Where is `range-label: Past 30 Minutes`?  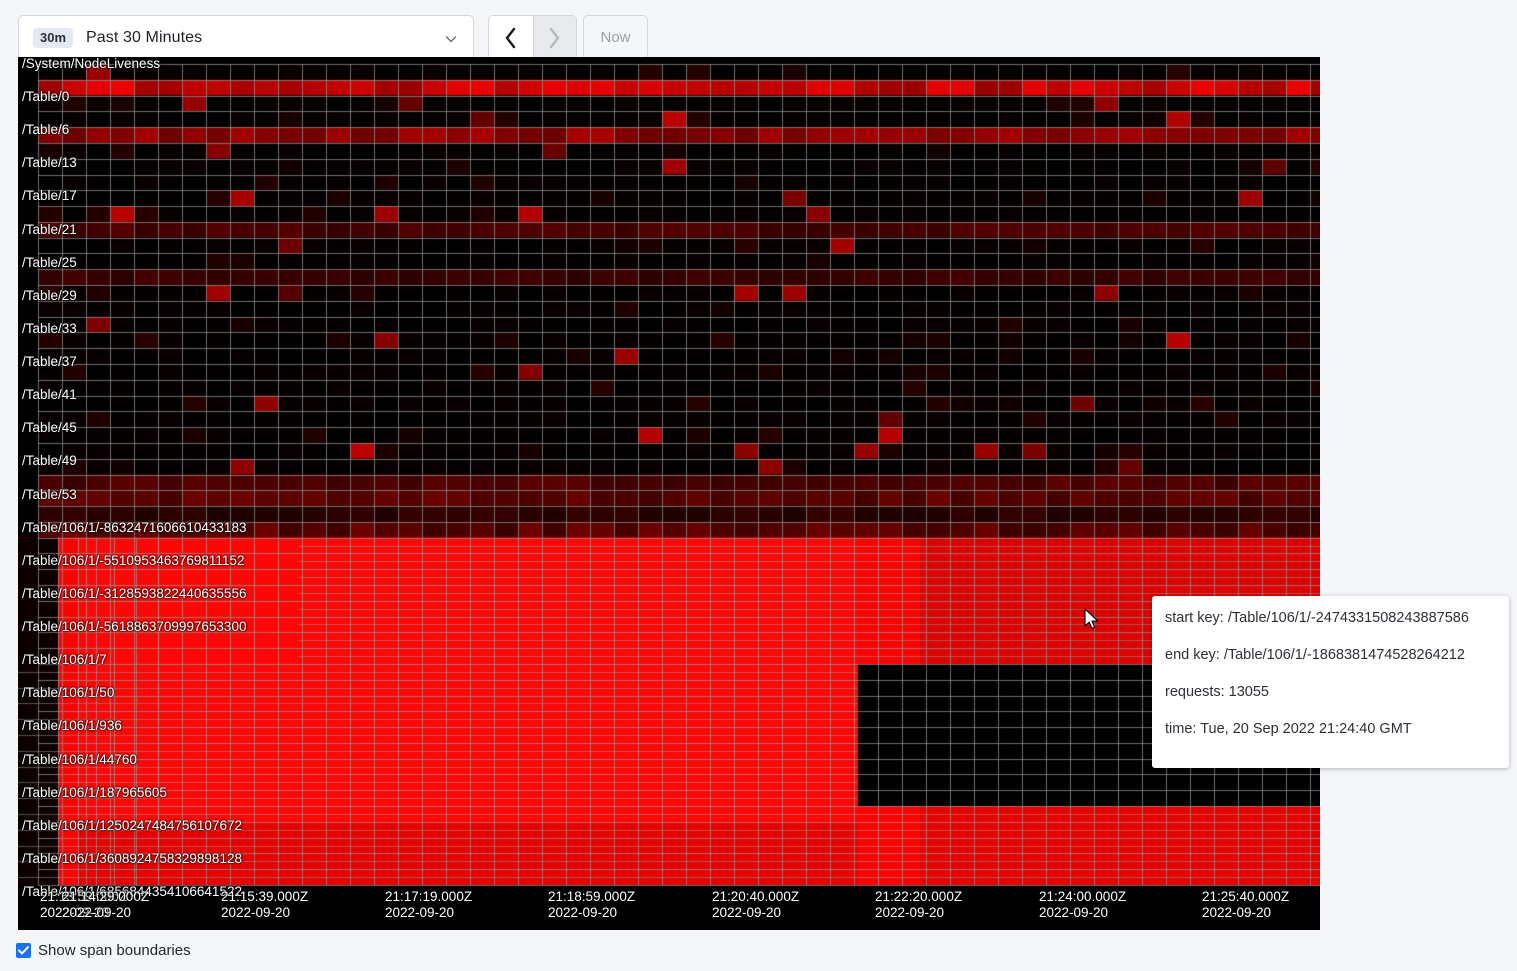 range-label: Past 30 Minutes is located at coordinates (144, 37).